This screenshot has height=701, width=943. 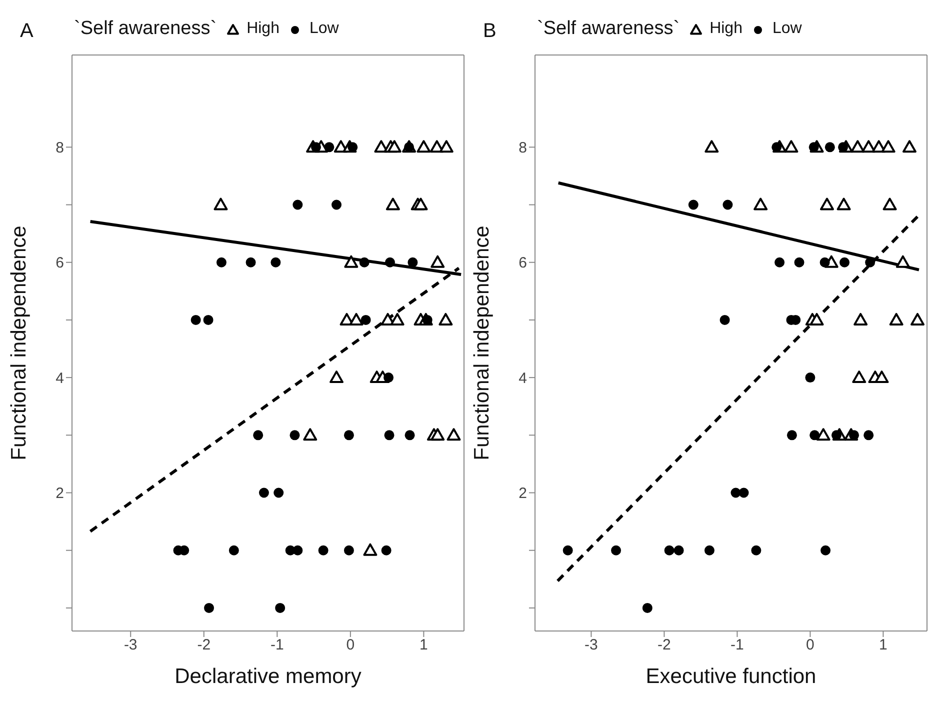 What do you see at coordinates (489, 31) in the screenshot?
I see `chart-title: B` at bounding box center [489, 31].